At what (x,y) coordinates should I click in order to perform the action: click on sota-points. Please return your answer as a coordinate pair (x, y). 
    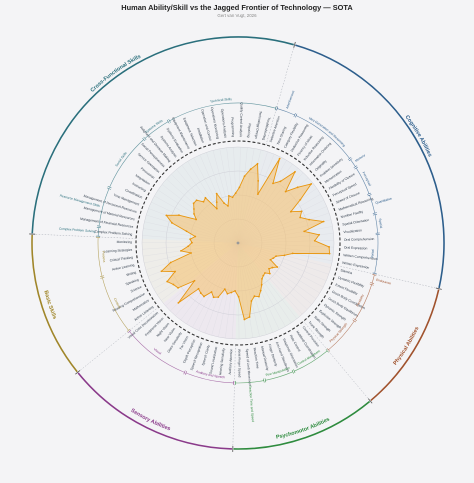
    Looking at the image, I should click on (245, 239).